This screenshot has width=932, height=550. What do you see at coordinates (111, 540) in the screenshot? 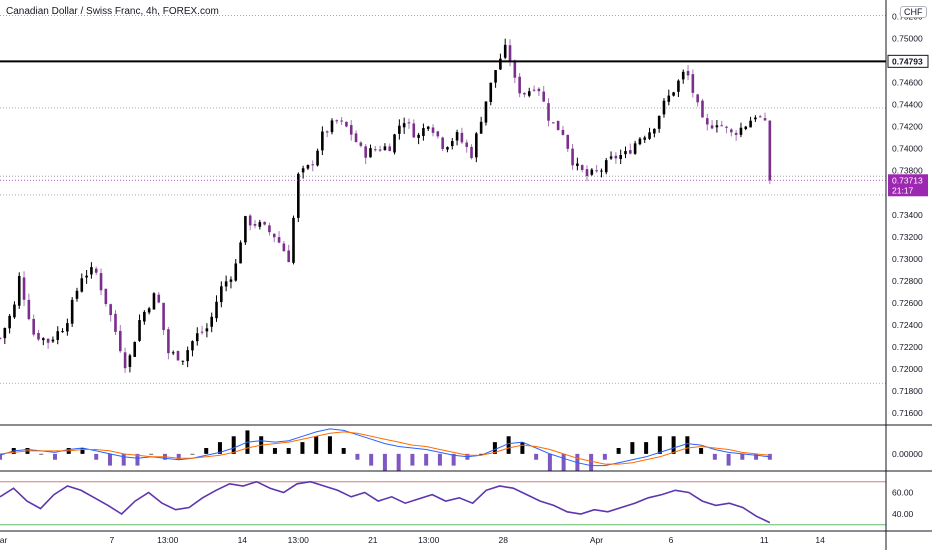
I see `time-tick-label: 7` at bounding box center [111, 540].